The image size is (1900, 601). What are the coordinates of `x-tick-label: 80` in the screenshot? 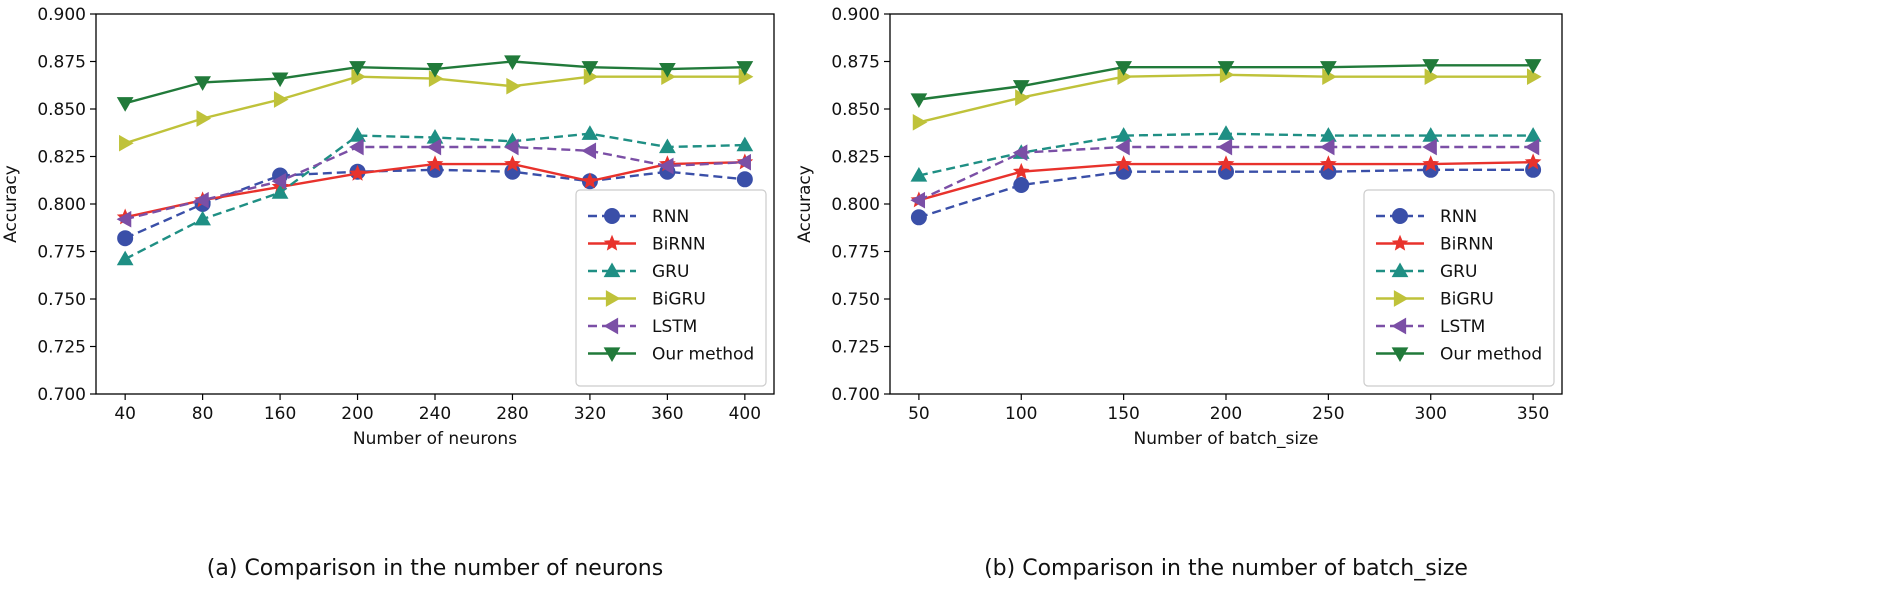 It's located at (203, 414).